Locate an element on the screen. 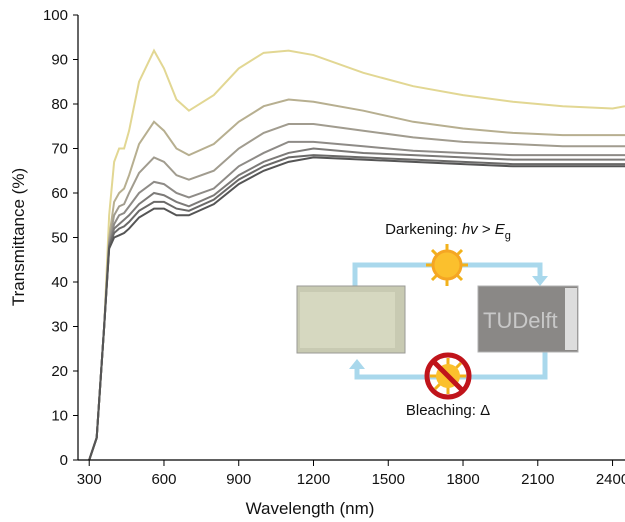 This screenshot has width=625, height=522. logo: TUDelft is located at coordinates (520, 320).